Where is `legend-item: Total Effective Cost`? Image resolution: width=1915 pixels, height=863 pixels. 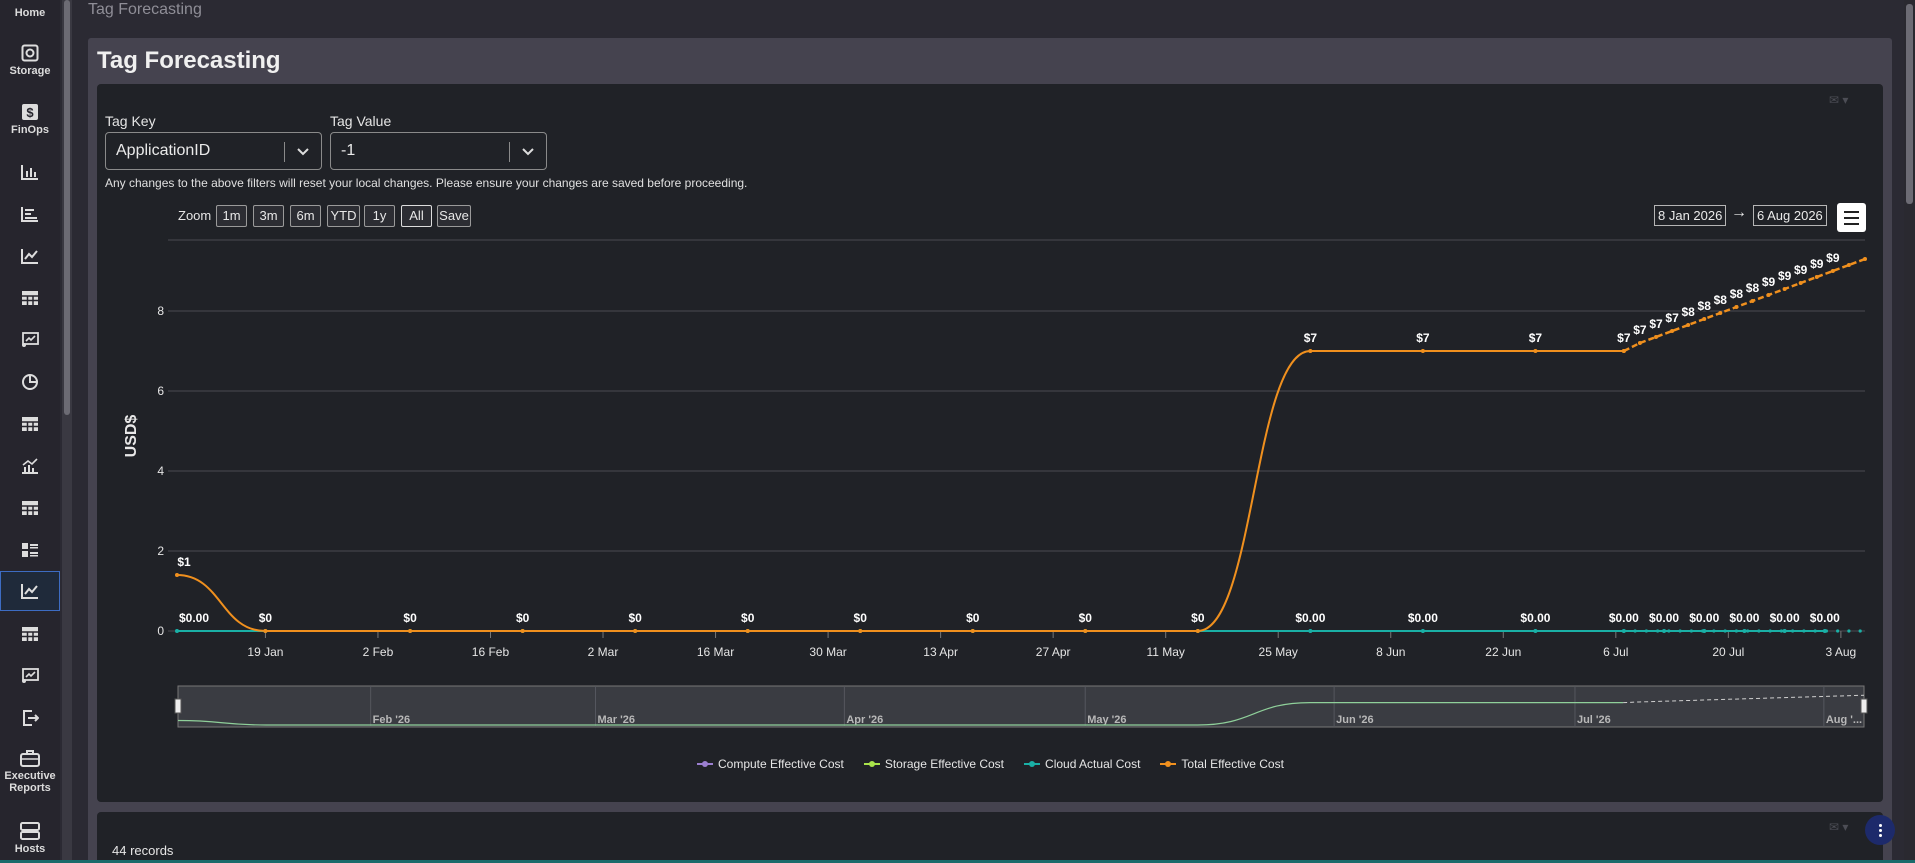
legend-item: Total Effective Cost is located at coordinates (1222, 764).